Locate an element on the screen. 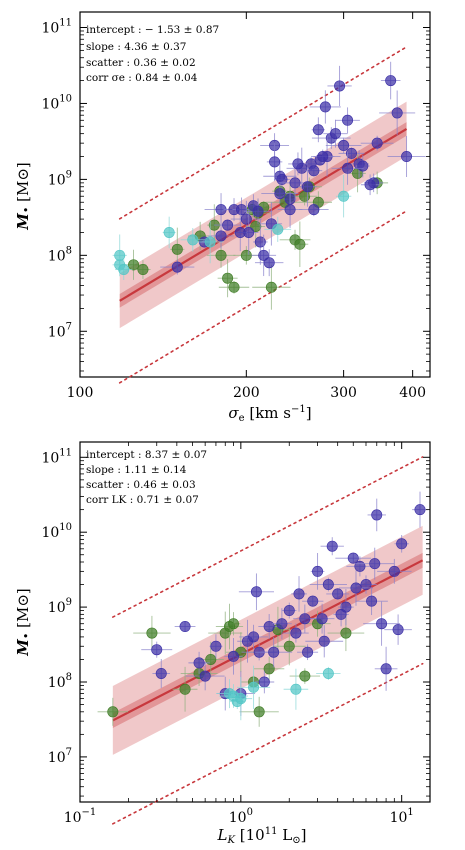 The height and width of the screenshot is (850, 465). x-tick-label: 100 is located at coordinates (80, 393).